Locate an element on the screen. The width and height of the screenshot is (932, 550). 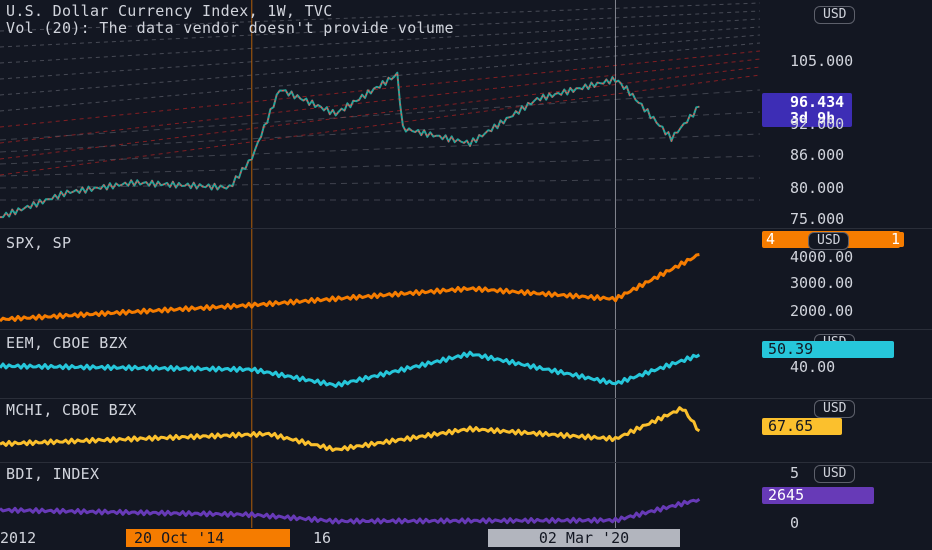
spx-axis-label: 4000.00 is located at coordinates (822, 257).